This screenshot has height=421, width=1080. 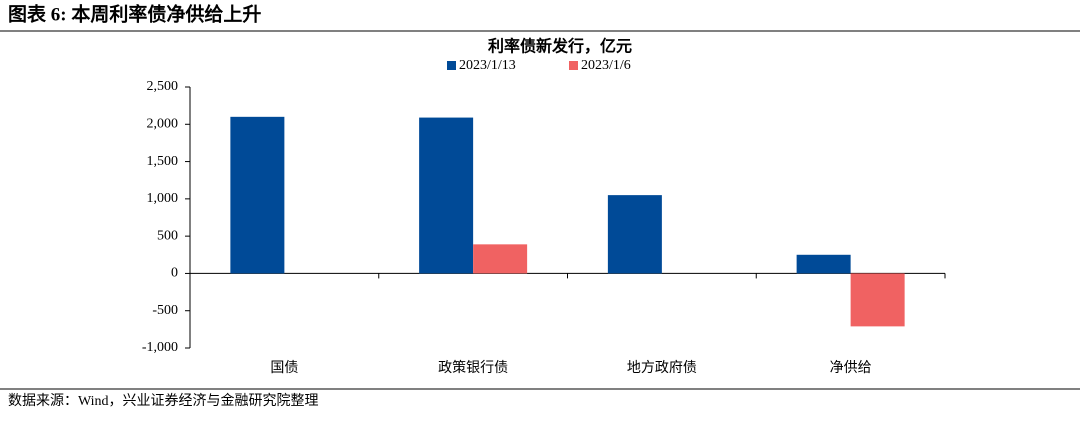 What do you see at coordinates (560, 46) in the screenshot?
I see `chart-title: 利率债新发行，亿元` at bounding box center [560, 46].